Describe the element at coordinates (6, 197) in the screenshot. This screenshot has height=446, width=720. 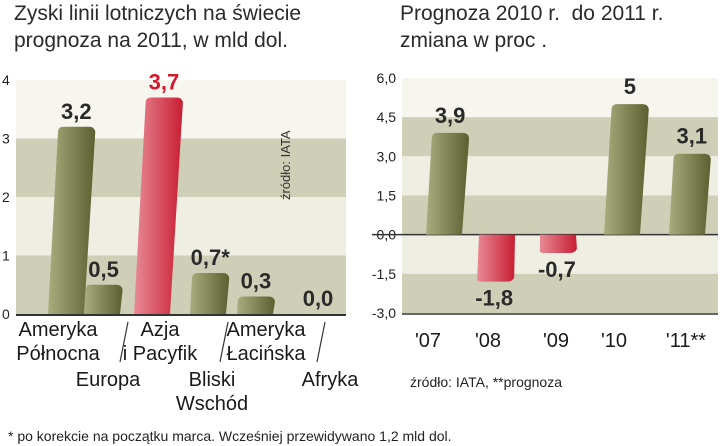
I see `y-tick-label: 2` at that location.